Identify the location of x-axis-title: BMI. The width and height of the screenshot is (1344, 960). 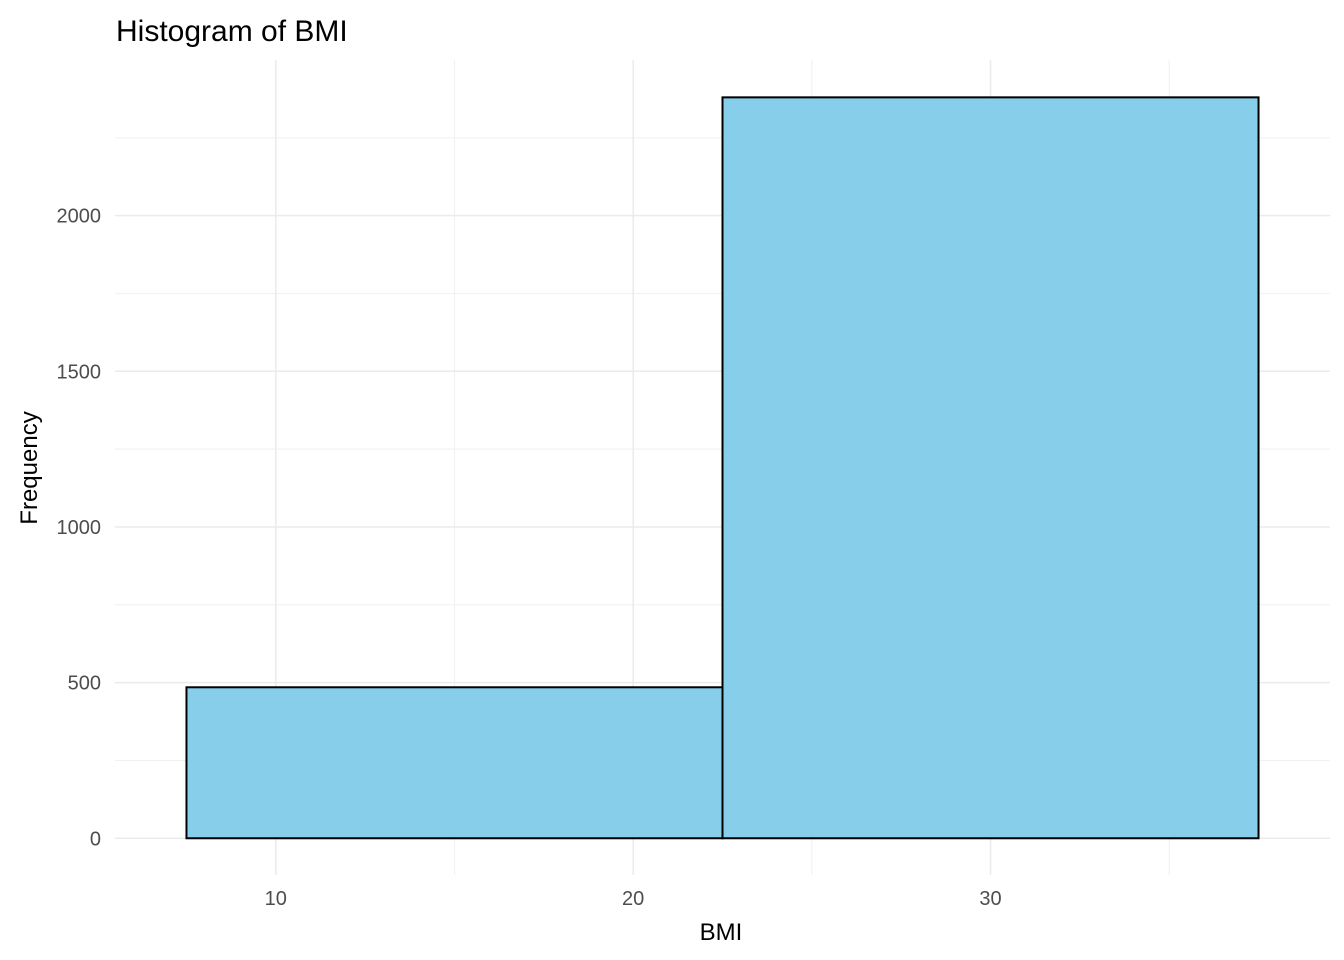
(721, 932).